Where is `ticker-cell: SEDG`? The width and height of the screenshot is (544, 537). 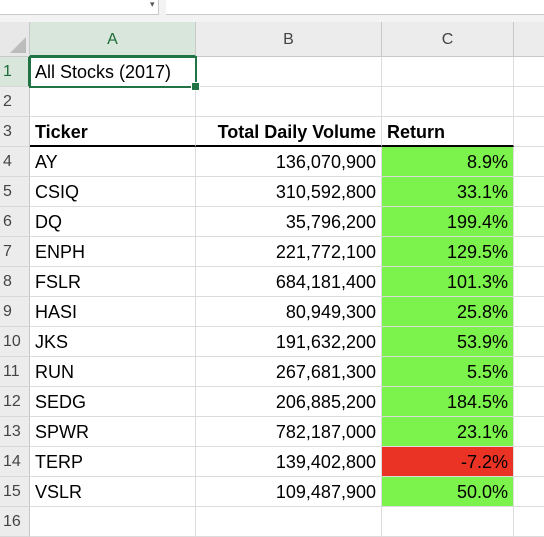
ticker-cell: SEDG is located at coordinates (113, 402).